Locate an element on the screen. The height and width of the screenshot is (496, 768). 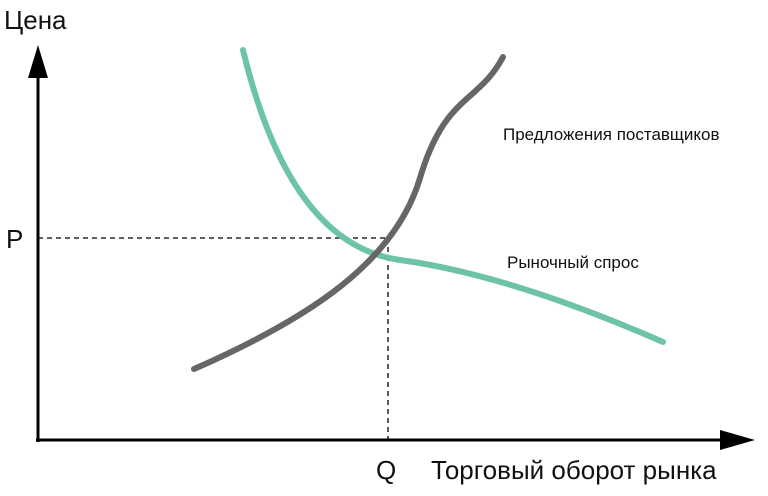
x-axis-label: Торговый оборот рынка is located at coordinates (574, 470).